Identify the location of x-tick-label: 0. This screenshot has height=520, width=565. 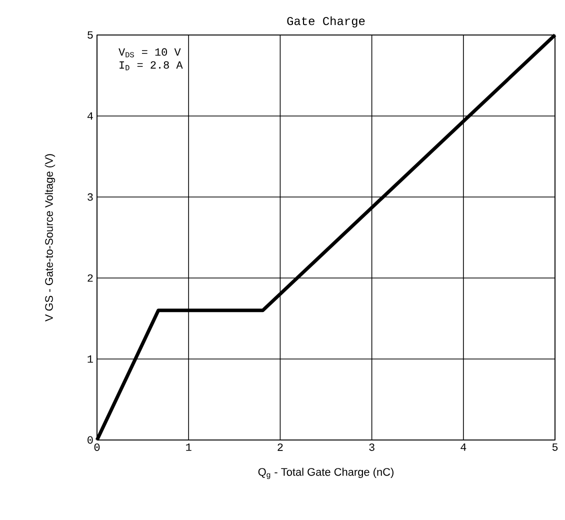
(97, 447).